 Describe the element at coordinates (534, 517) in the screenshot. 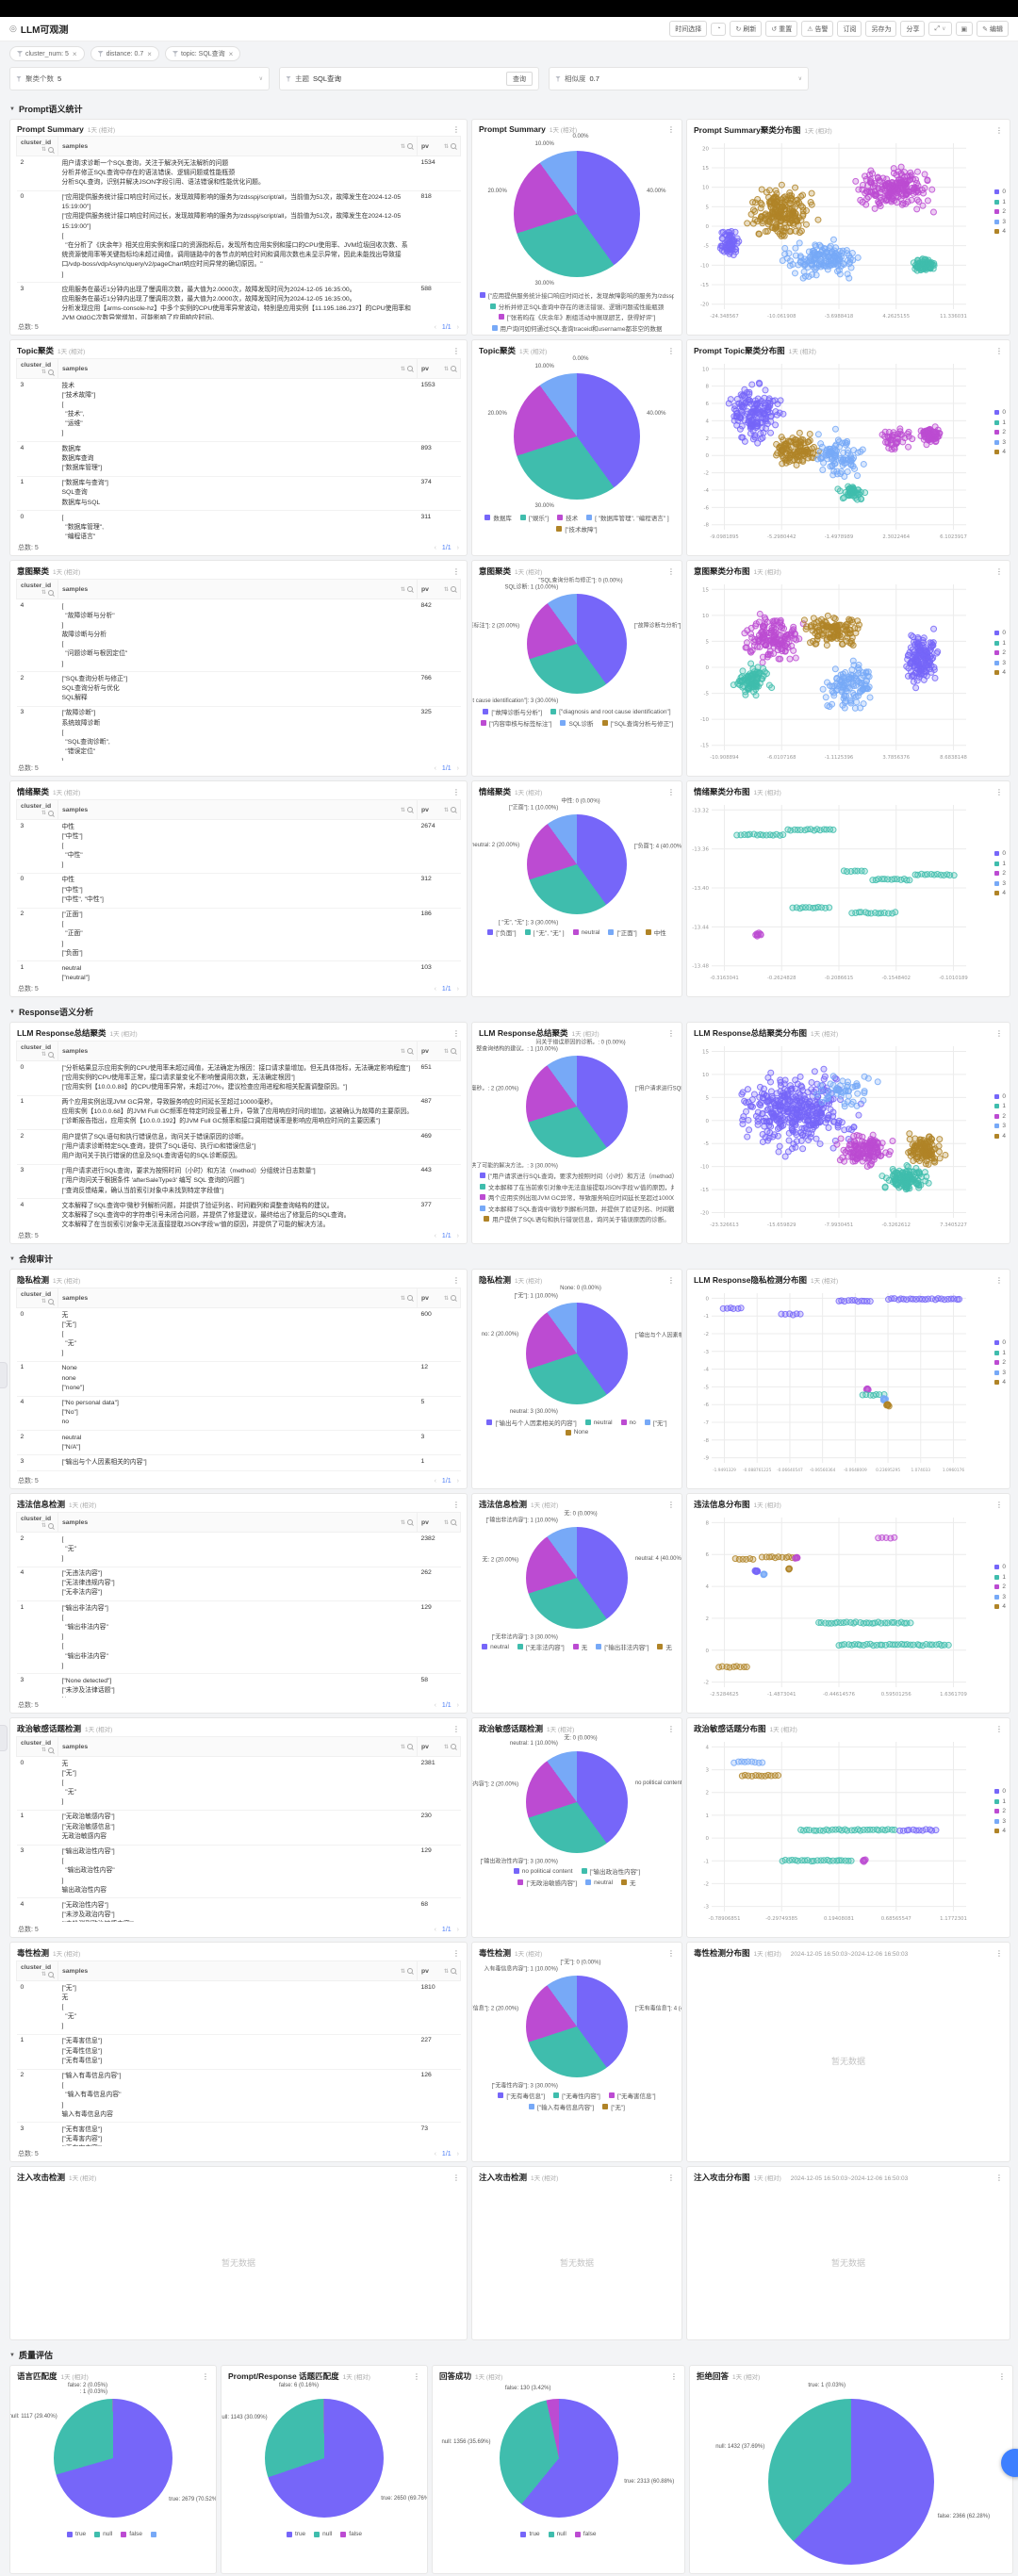

I see `legend-item: ["娱乐"]` at that location.